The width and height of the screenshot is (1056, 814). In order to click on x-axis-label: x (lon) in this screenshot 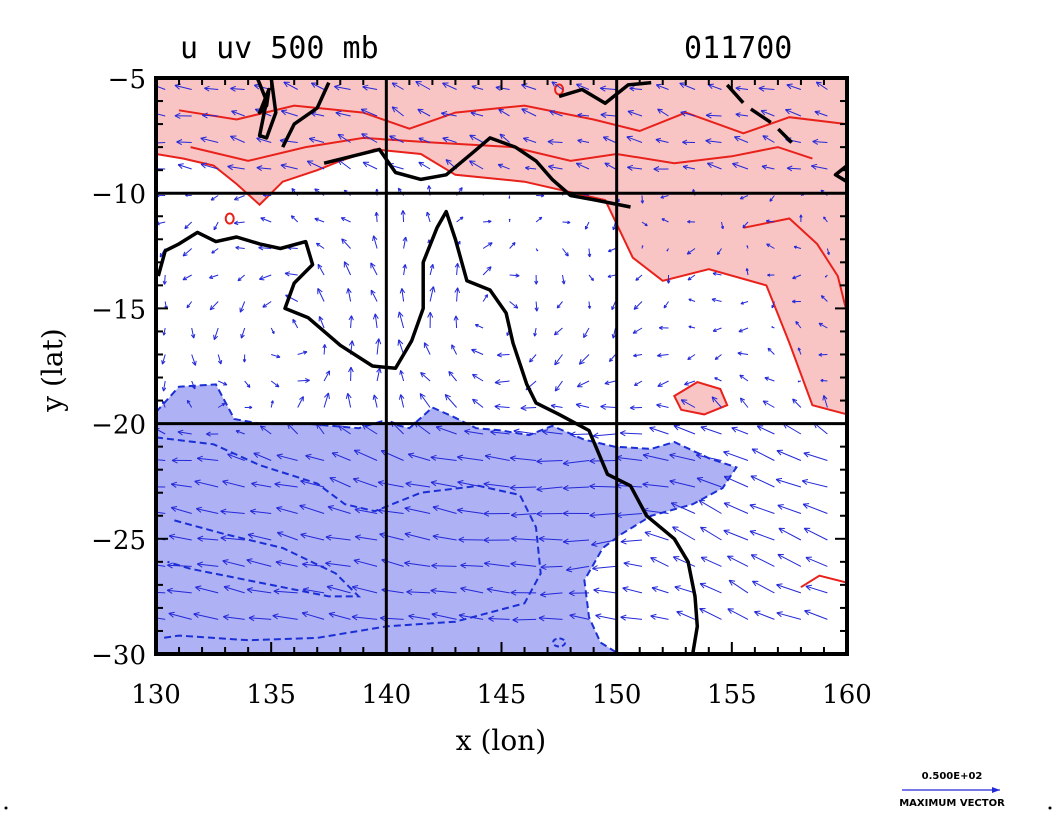, I will do `click(501, 740)`.